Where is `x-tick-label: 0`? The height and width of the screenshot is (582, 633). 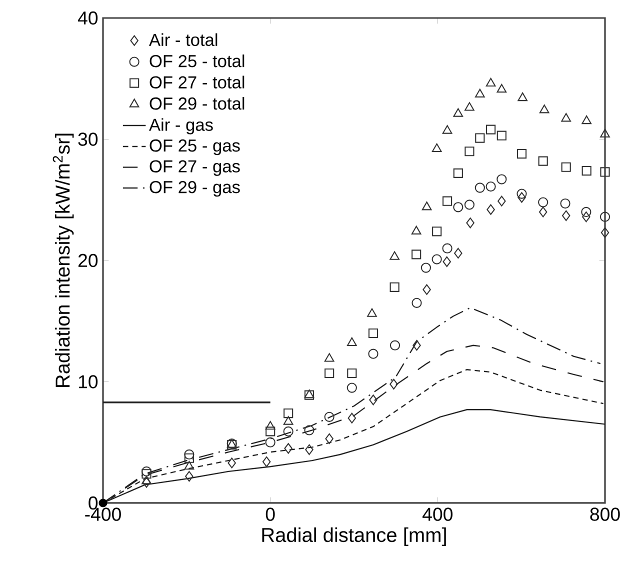
x-tick-label: 0 is located at coordinates (270, 514).